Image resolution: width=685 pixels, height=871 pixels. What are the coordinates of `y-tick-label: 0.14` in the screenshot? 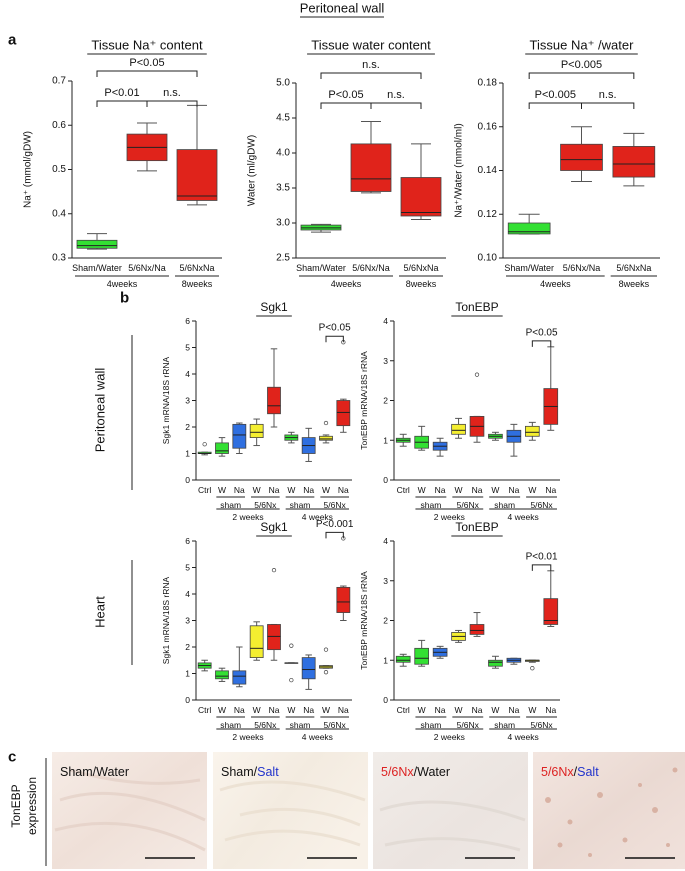 It's located at (488, 170).